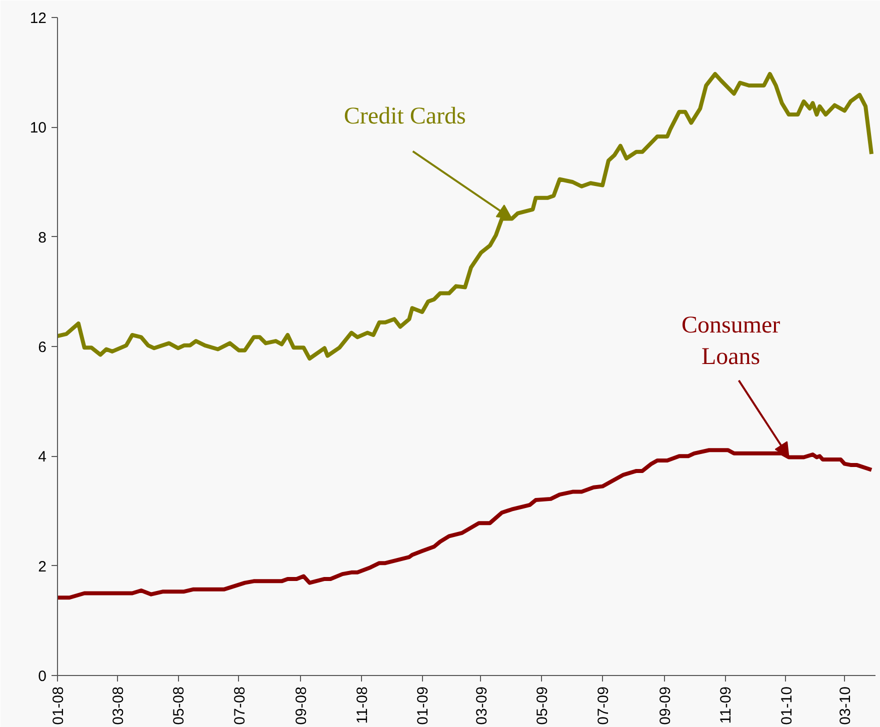  Describe the element at coordinates (665, 705) in the screenshot. I see `x-tick-label: 09-09` at that location.